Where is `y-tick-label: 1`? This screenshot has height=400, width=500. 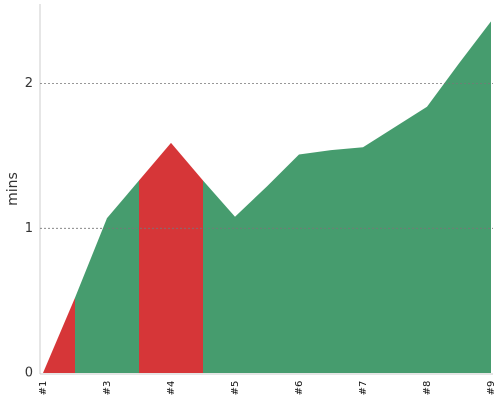
y-tick-label: 1 is located at coordinates (29, 228).